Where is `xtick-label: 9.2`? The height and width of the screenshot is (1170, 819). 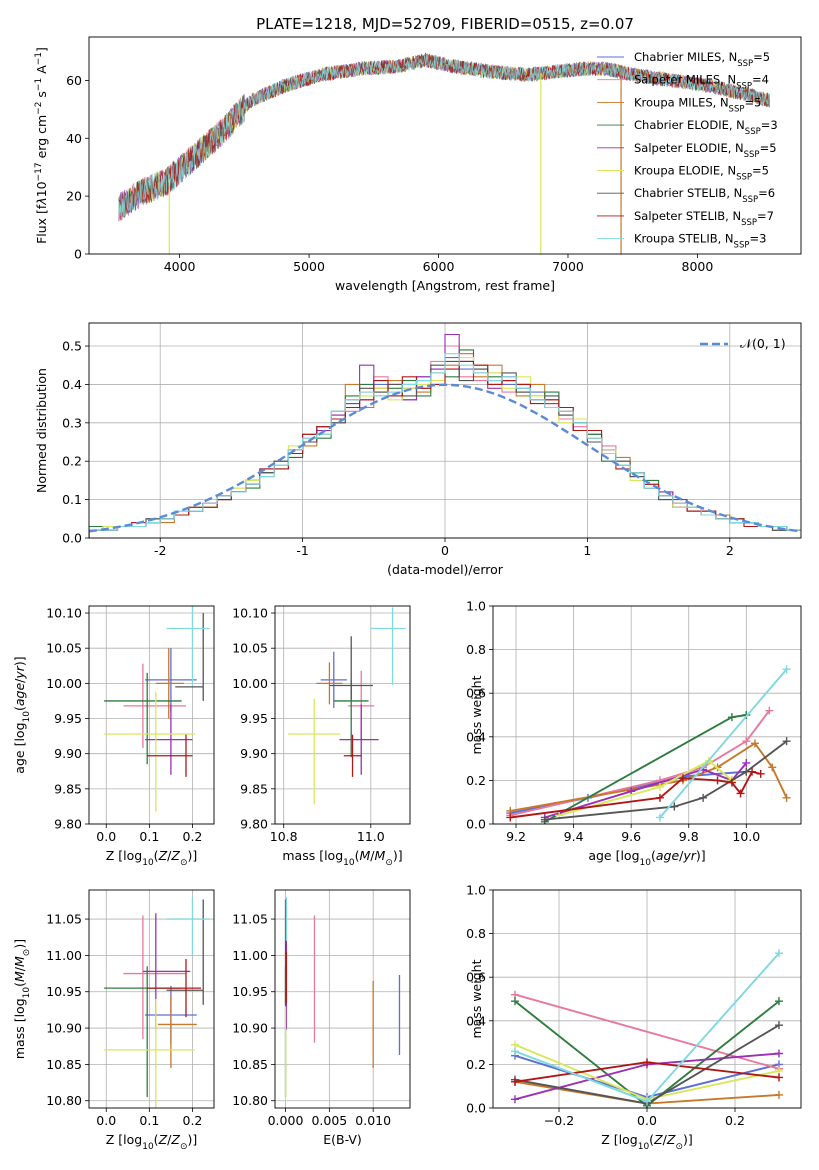
xtick-label: 9.2 is located at coordinates (516, 836).